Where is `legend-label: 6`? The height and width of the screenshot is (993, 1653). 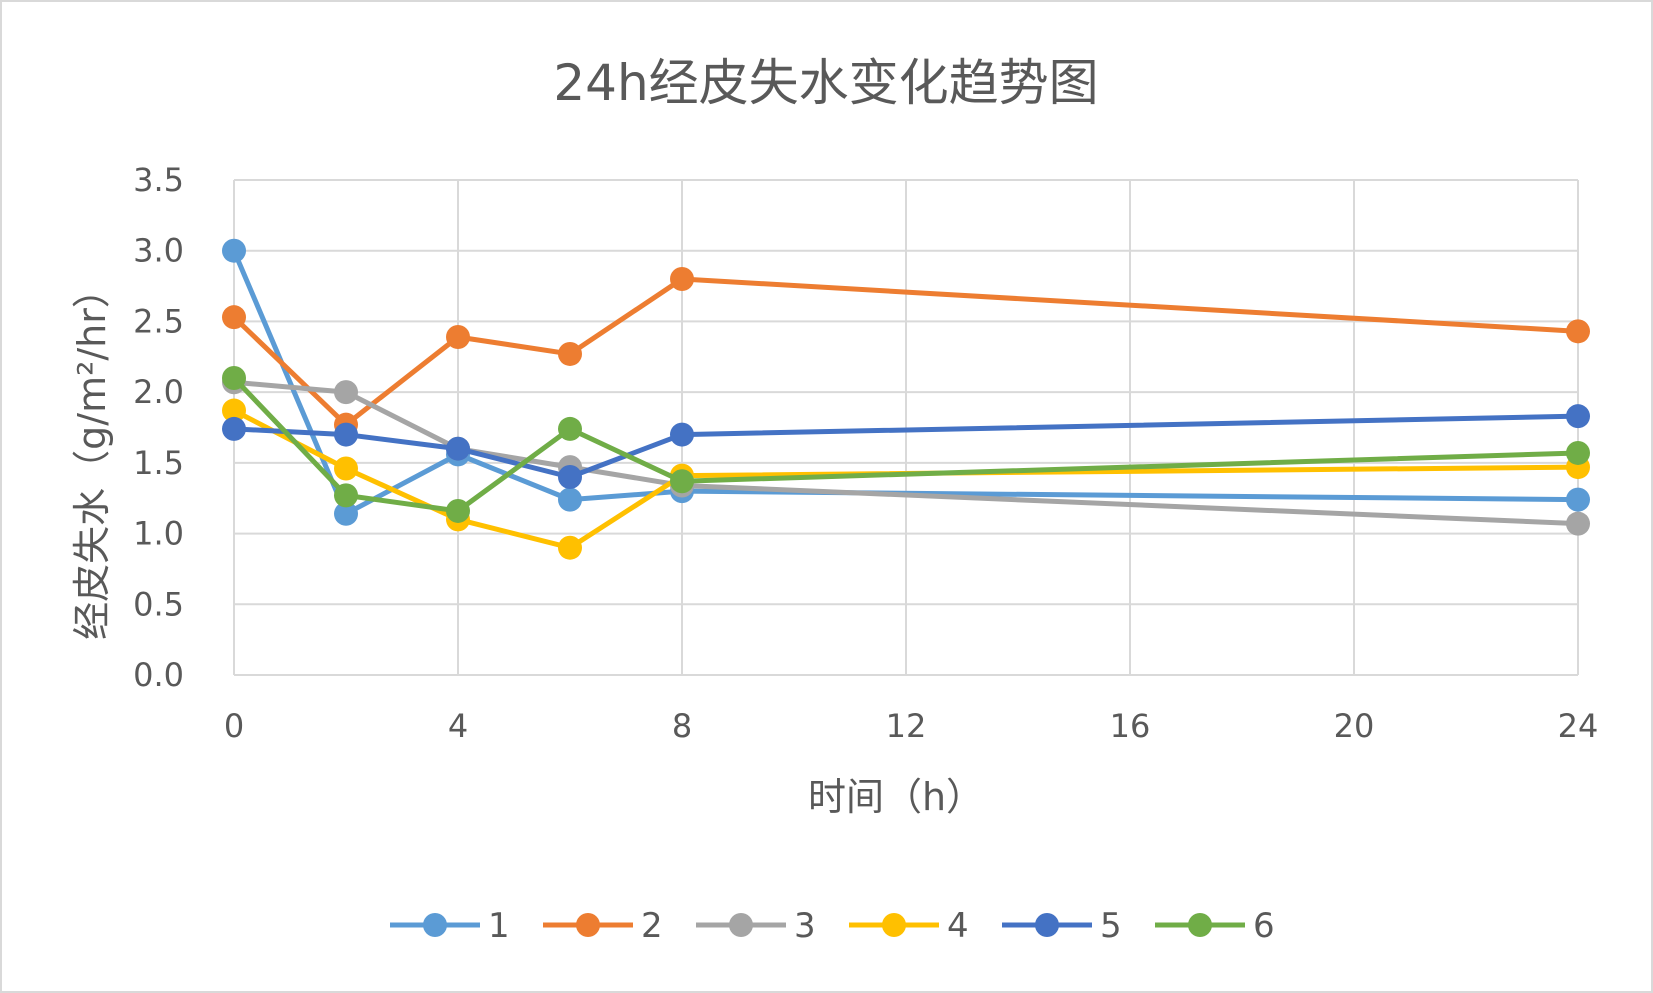
legend-label: 6 is located at coordinates (1264, 926).